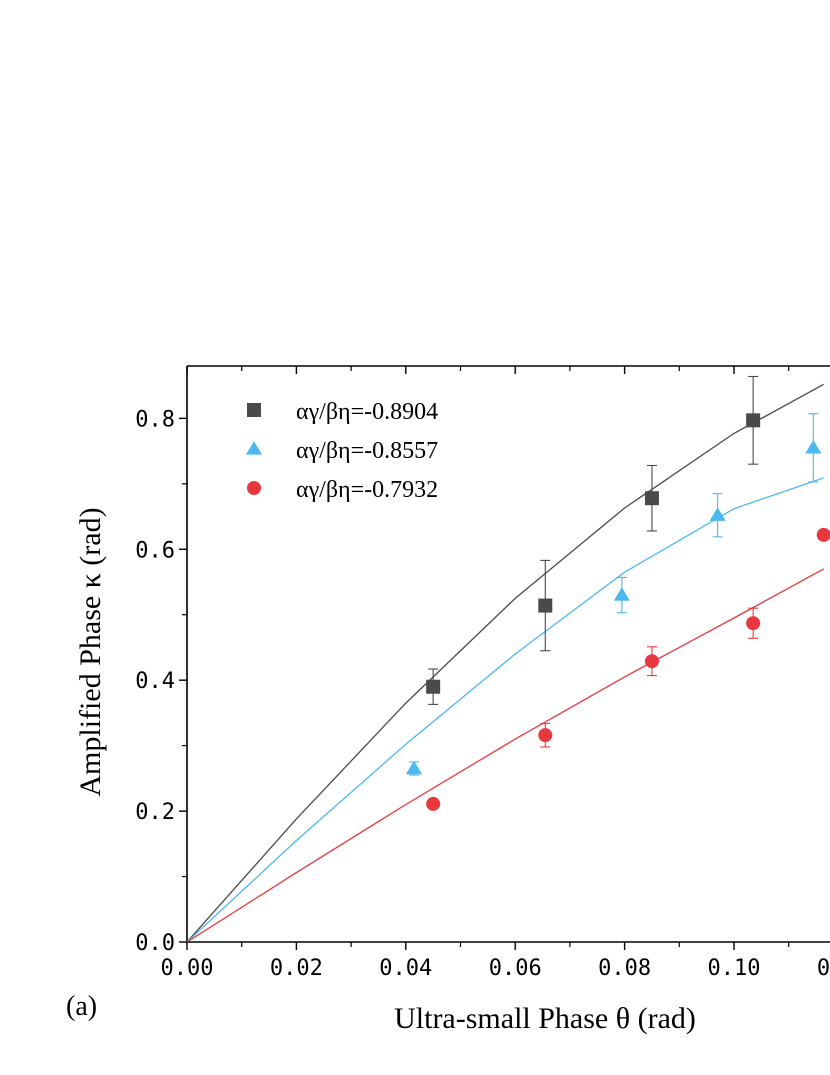  Describe the element at coordinates (823, 968) in the screenshot. I see `x-tick-label: 0.12` at that location.